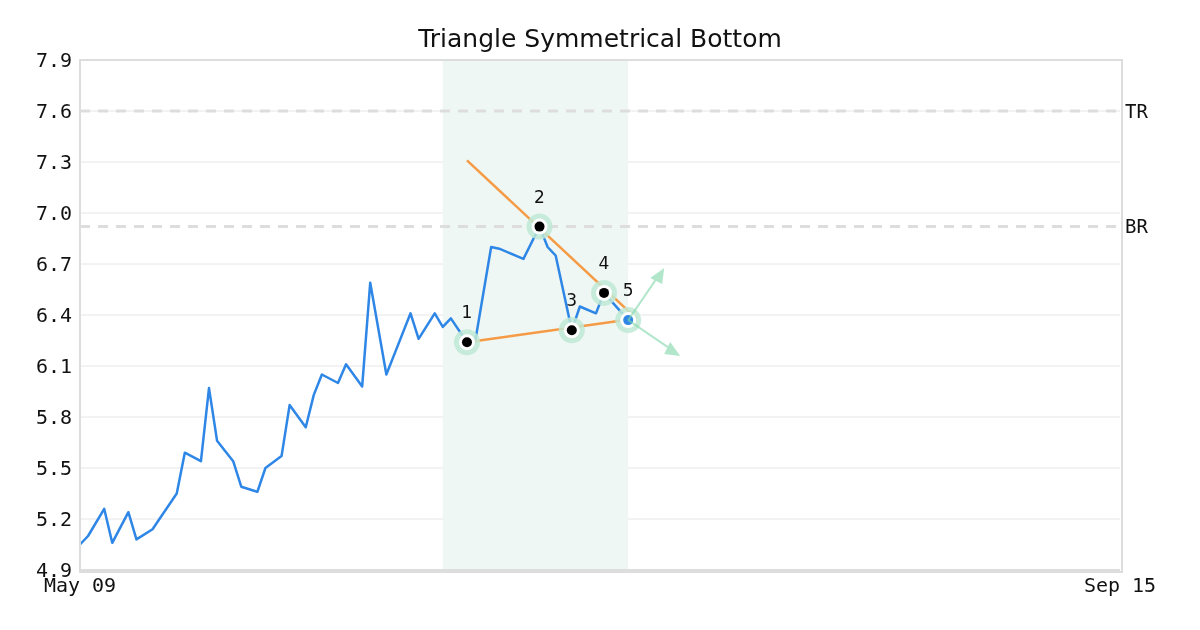  What do you see at coordinates (572, 300) in the screenshot?
I see `annotation: 3` at bounding box center [572, 300].